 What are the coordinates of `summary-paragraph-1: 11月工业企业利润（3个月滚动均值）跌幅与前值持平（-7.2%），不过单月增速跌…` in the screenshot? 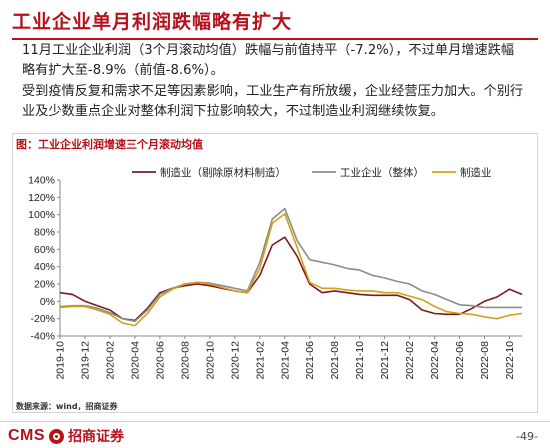 It's located at (268, 60).